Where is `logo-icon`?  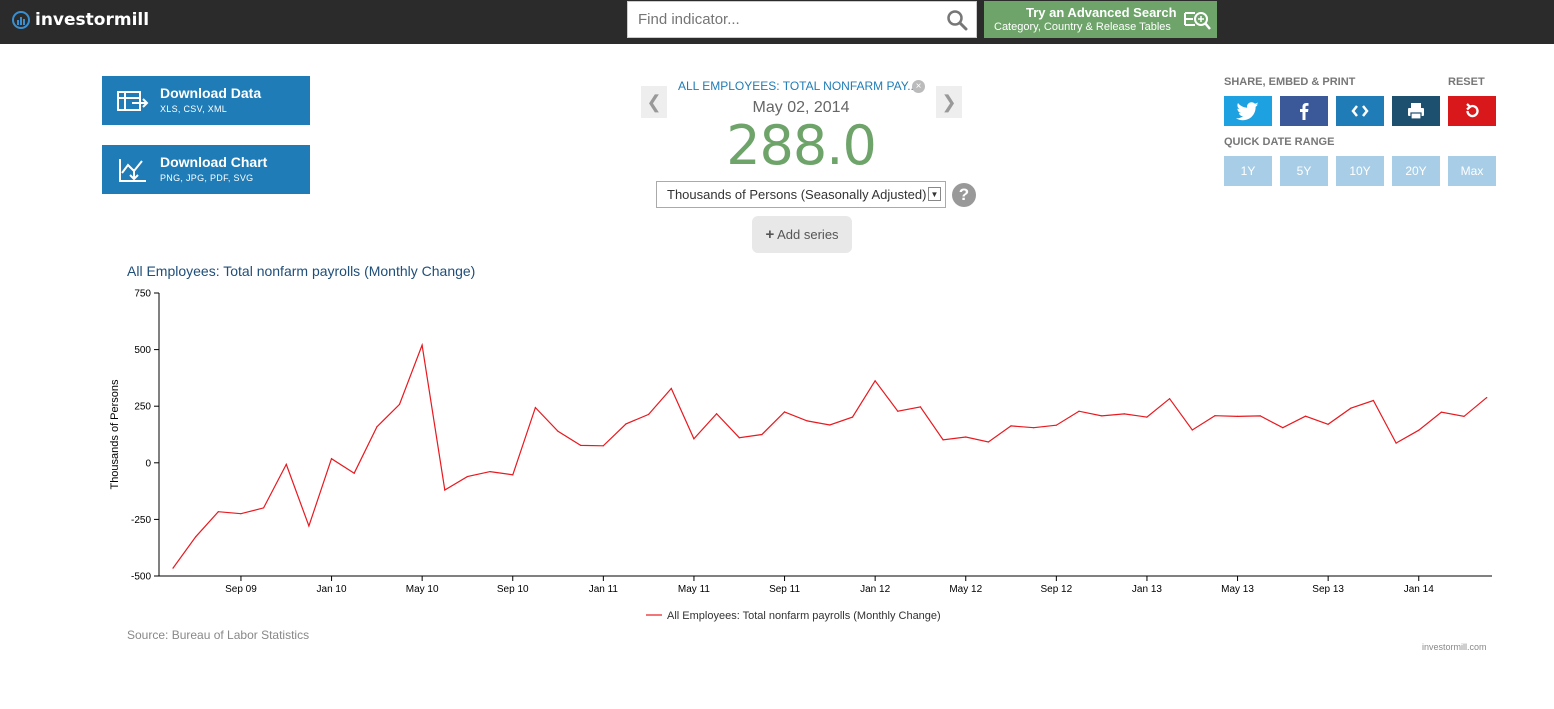
logo-icon is located at coordinates (21, 20).